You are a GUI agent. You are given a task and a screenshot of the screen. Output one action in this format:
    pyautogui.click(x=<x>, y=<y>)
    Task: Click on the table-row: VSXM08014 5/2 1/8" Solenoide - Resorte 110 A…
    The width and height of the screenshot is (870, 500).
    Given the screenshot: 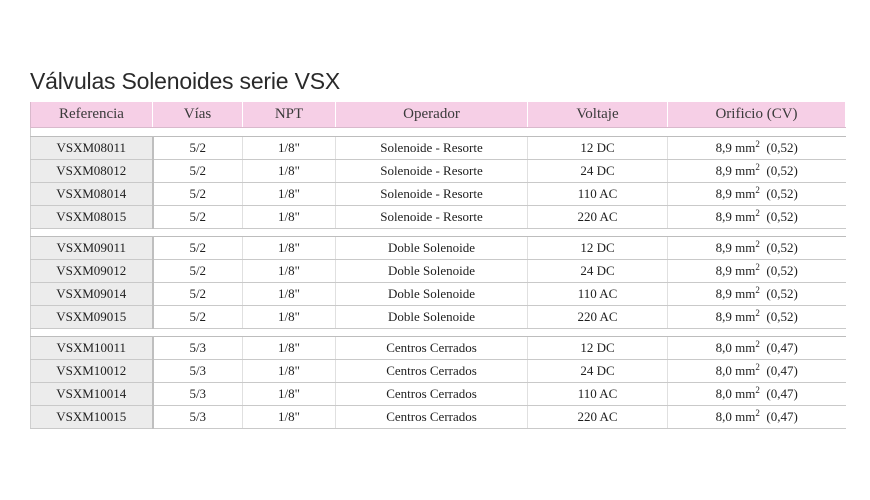 What is the action you would take?
    pyautogui.click(x=438, y=194)
    